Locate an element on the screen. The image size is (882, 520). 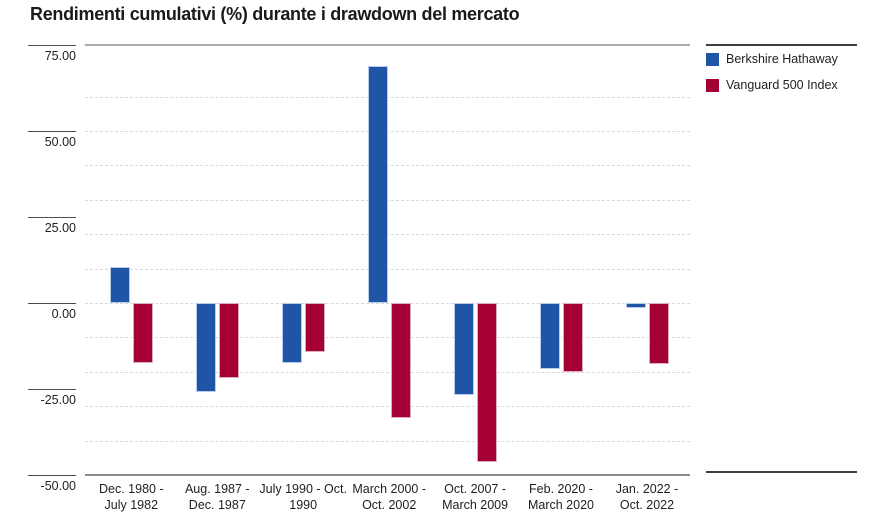
x-axis-category-line: July 1990 - Oct. is located at coordinates (303, 489).